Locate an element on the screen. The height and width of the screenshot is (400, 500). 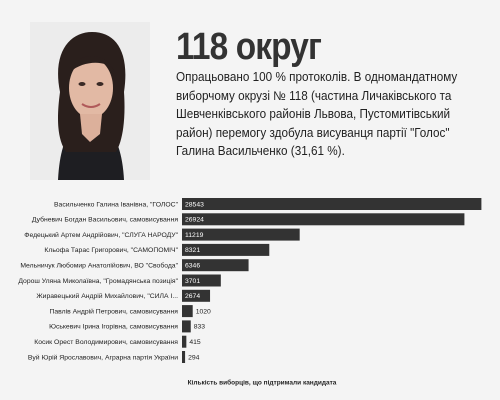
category-label: Юськевич Ірина Ігорівна, самовисування is located at coordinates (113, 327).